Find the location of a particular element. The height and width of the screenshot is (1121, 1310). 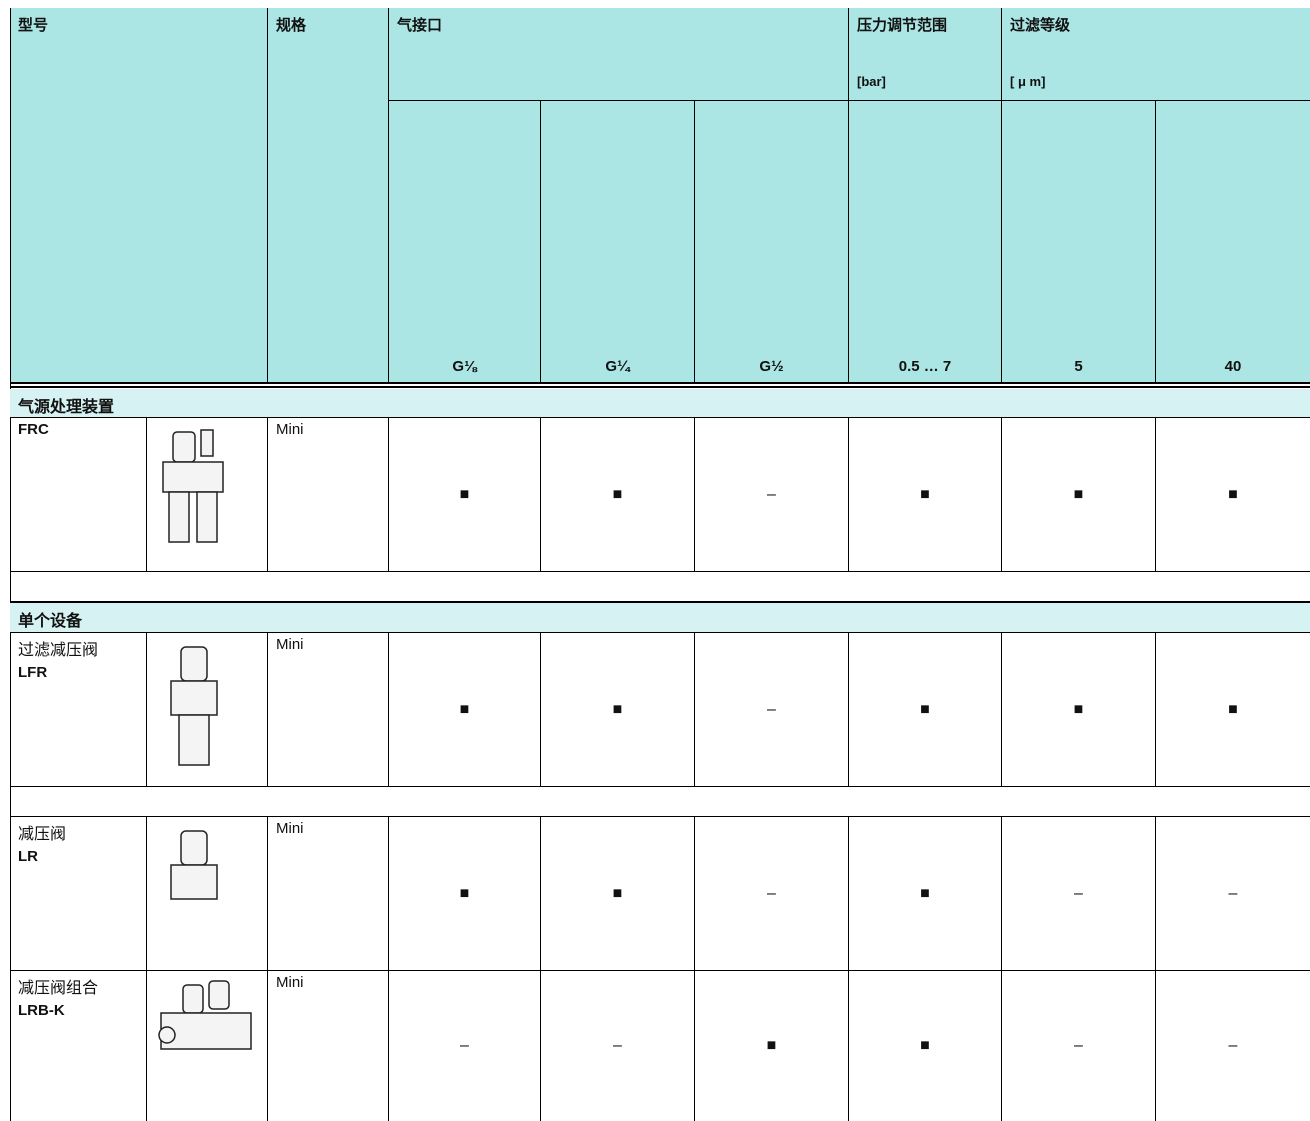

header-column: 5 is located at coordinates (1079, 242).